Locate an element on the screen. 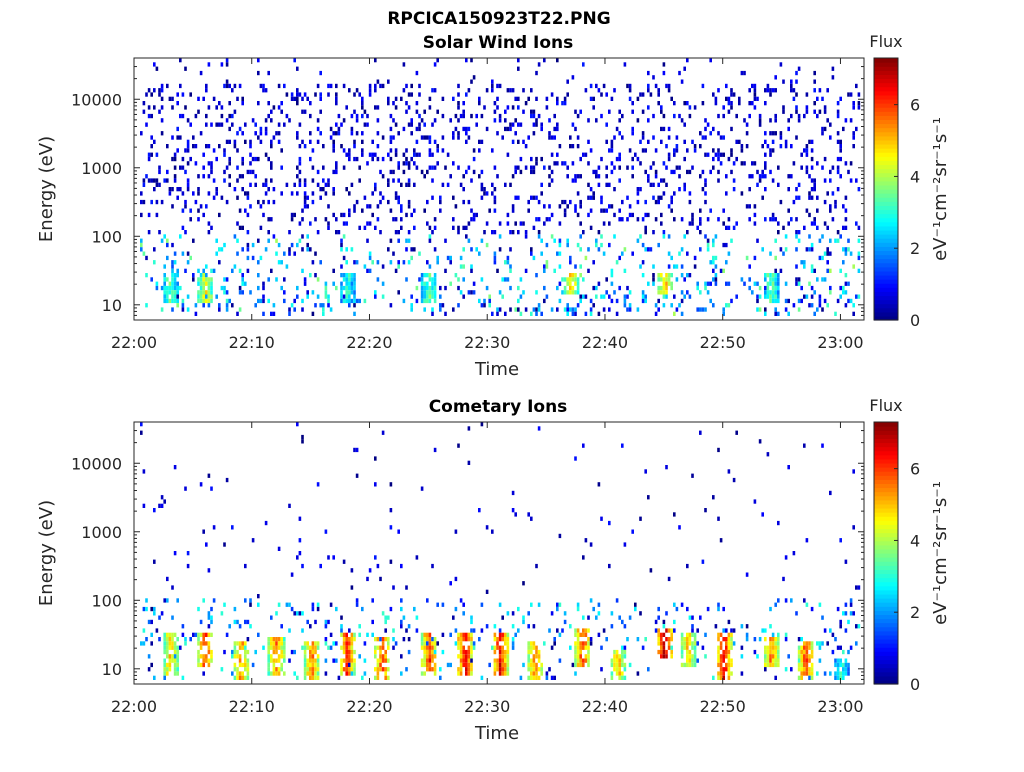 This screenshot has height=772, width=1024. x-tick-label: 22:00 is located at coordinates (134, 706).